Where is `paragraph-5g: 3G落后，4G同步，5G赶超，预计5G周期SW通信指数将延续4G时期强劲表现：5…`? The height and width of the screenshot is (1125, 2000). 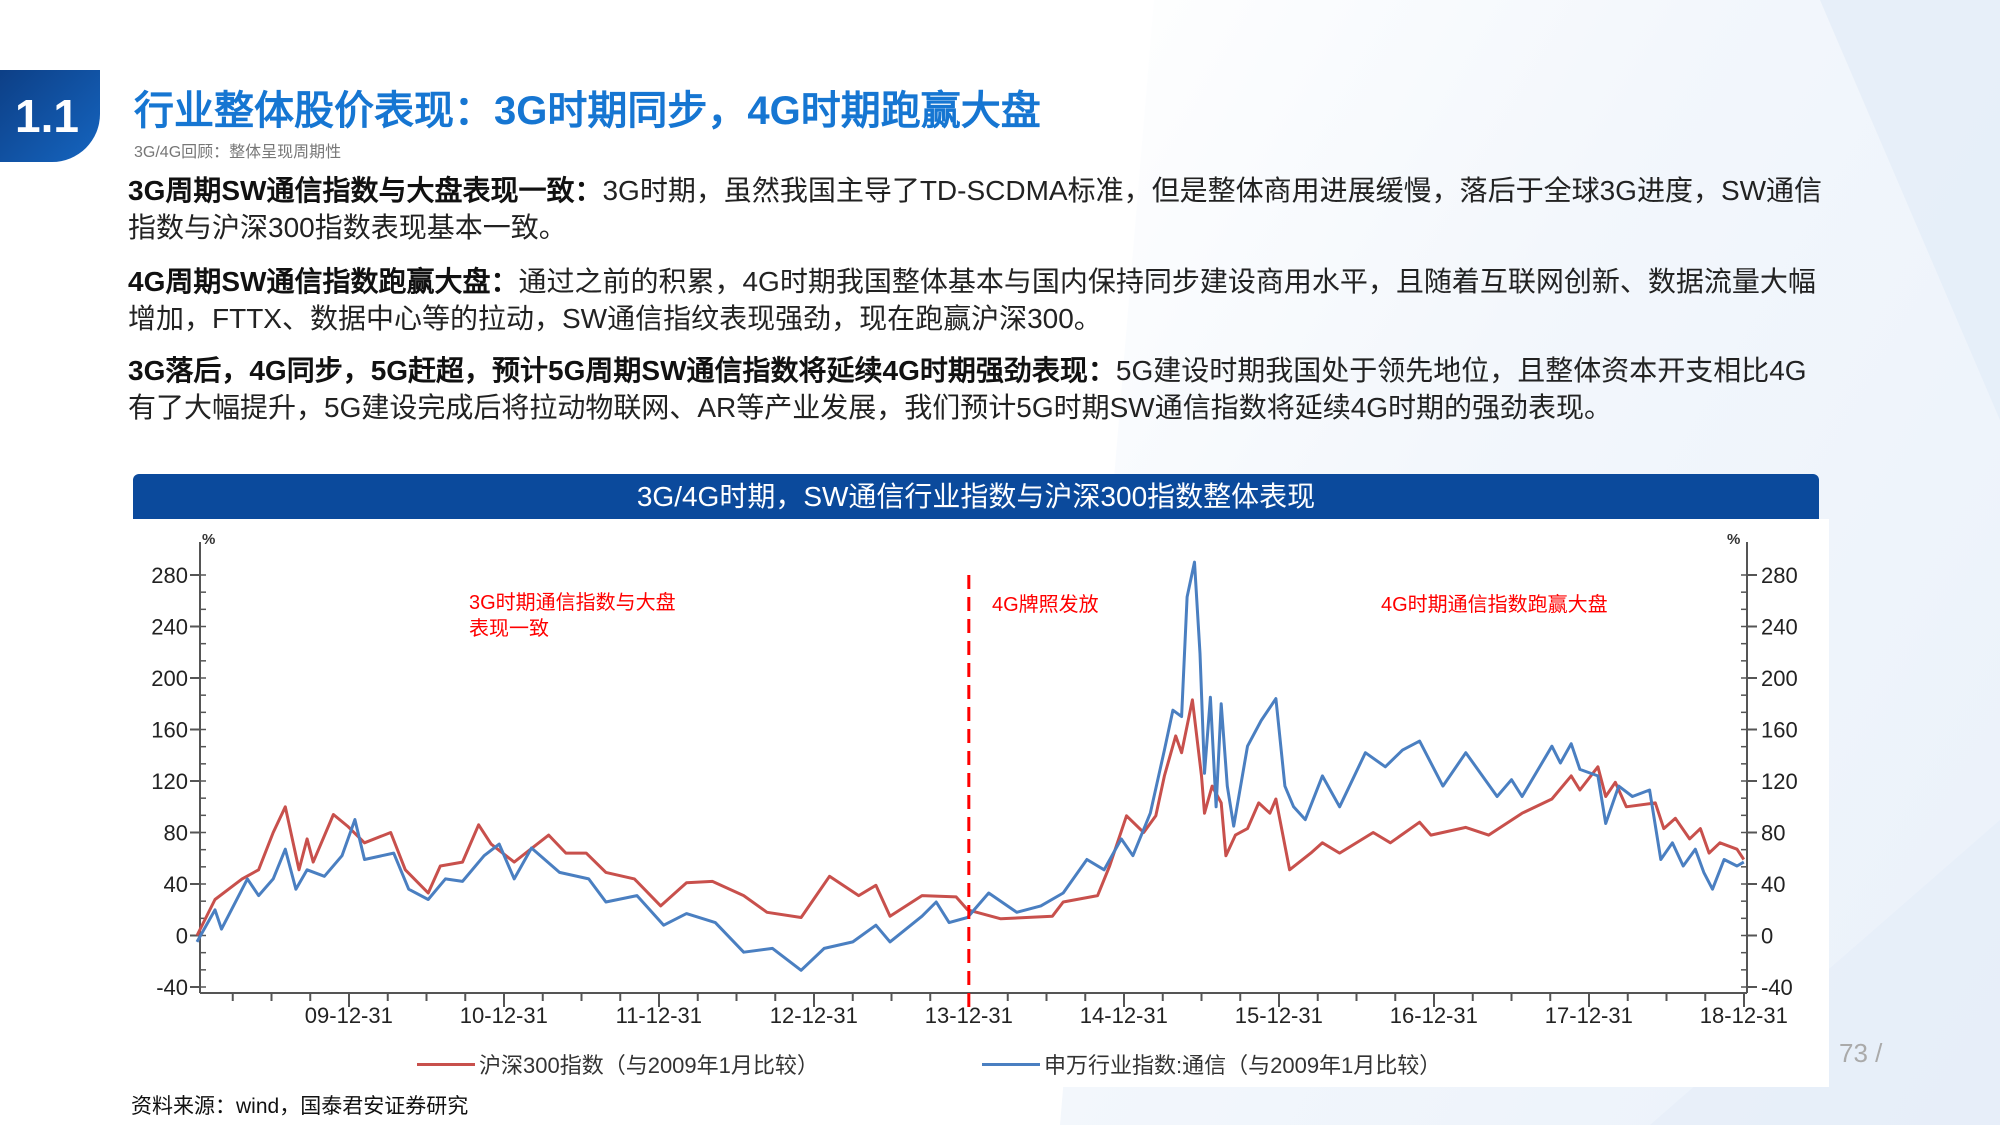
paragraph-5g: 3G落后，4G同步，5G赶超，预计5G周期SW通信指数将延续4G时期强劲表现：5… is located at coordinates (978, 389).